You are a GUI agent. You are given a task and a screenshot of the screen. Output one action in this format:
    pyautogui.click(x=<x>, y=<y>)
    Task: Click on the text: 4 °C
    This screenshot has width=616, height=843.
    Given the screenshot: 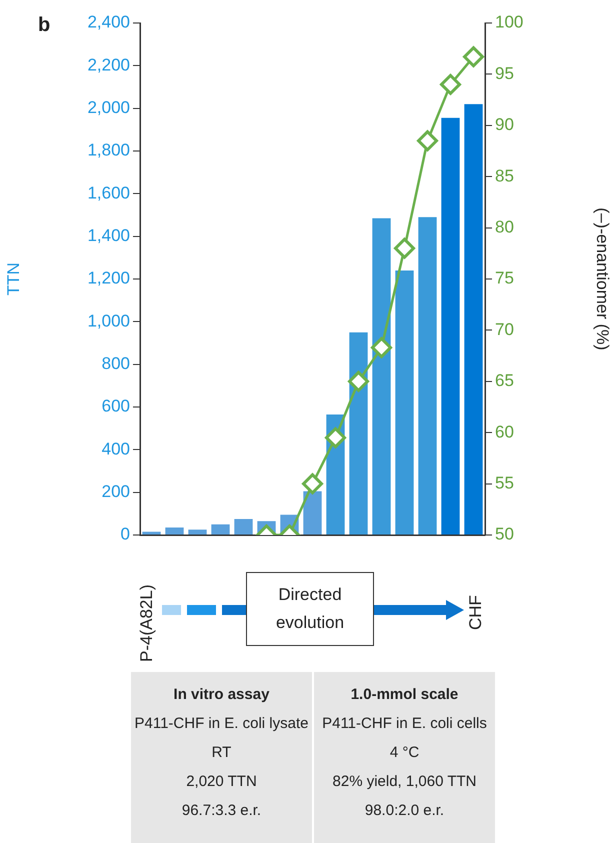 What is the action you would take?
    pyautogui.click(x=404, y=753)
    